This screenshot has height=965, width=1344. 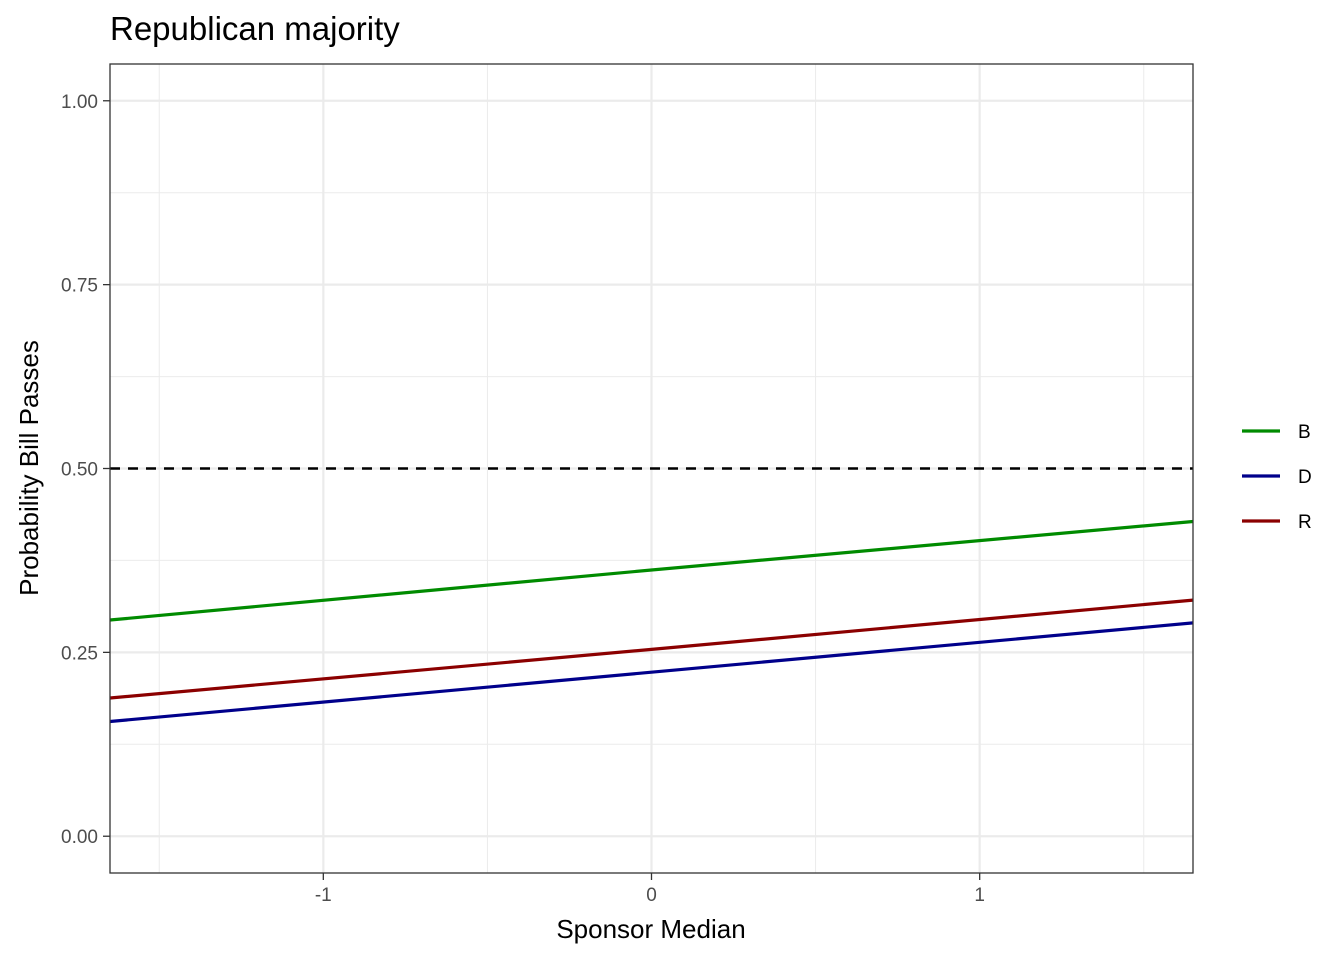 What do you see at coordinates (650, 929) in the screenshot?
I see `x-axis-title: Sponsor Median` at bounding box center [650, 929].